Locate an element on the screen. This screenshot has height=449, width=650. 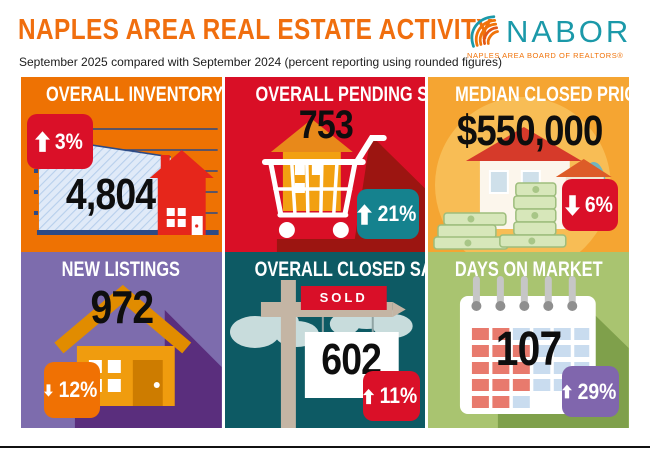
panel-new-listings: NEW LISTINGS 972 12% is located at coordinates (121, 340).